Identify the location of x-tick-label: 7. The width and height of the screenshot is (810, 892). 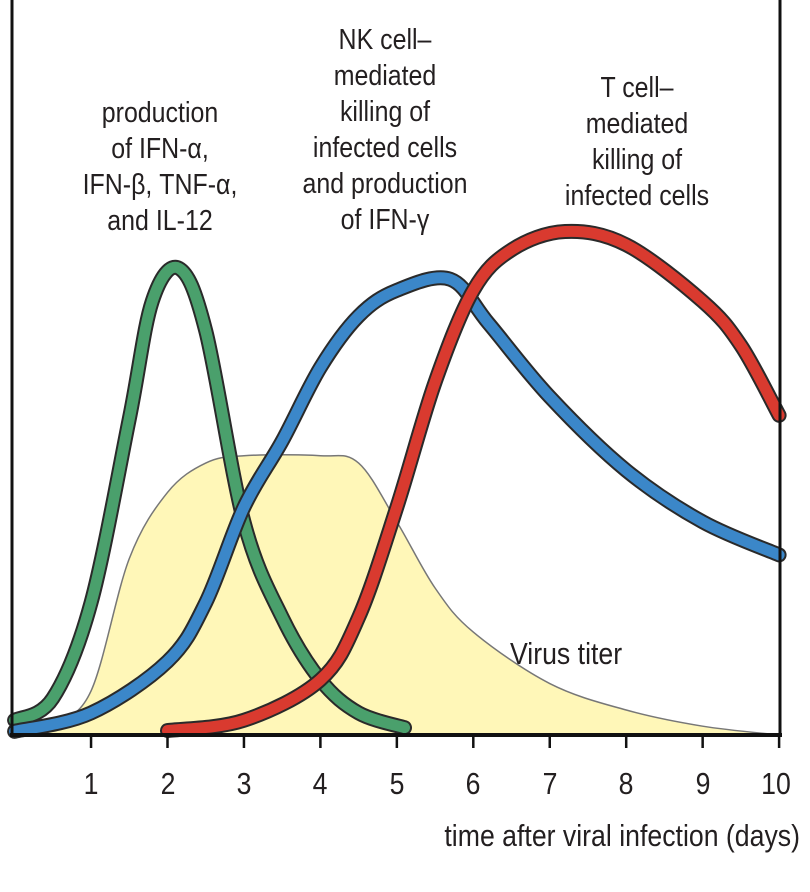
(550, 783).